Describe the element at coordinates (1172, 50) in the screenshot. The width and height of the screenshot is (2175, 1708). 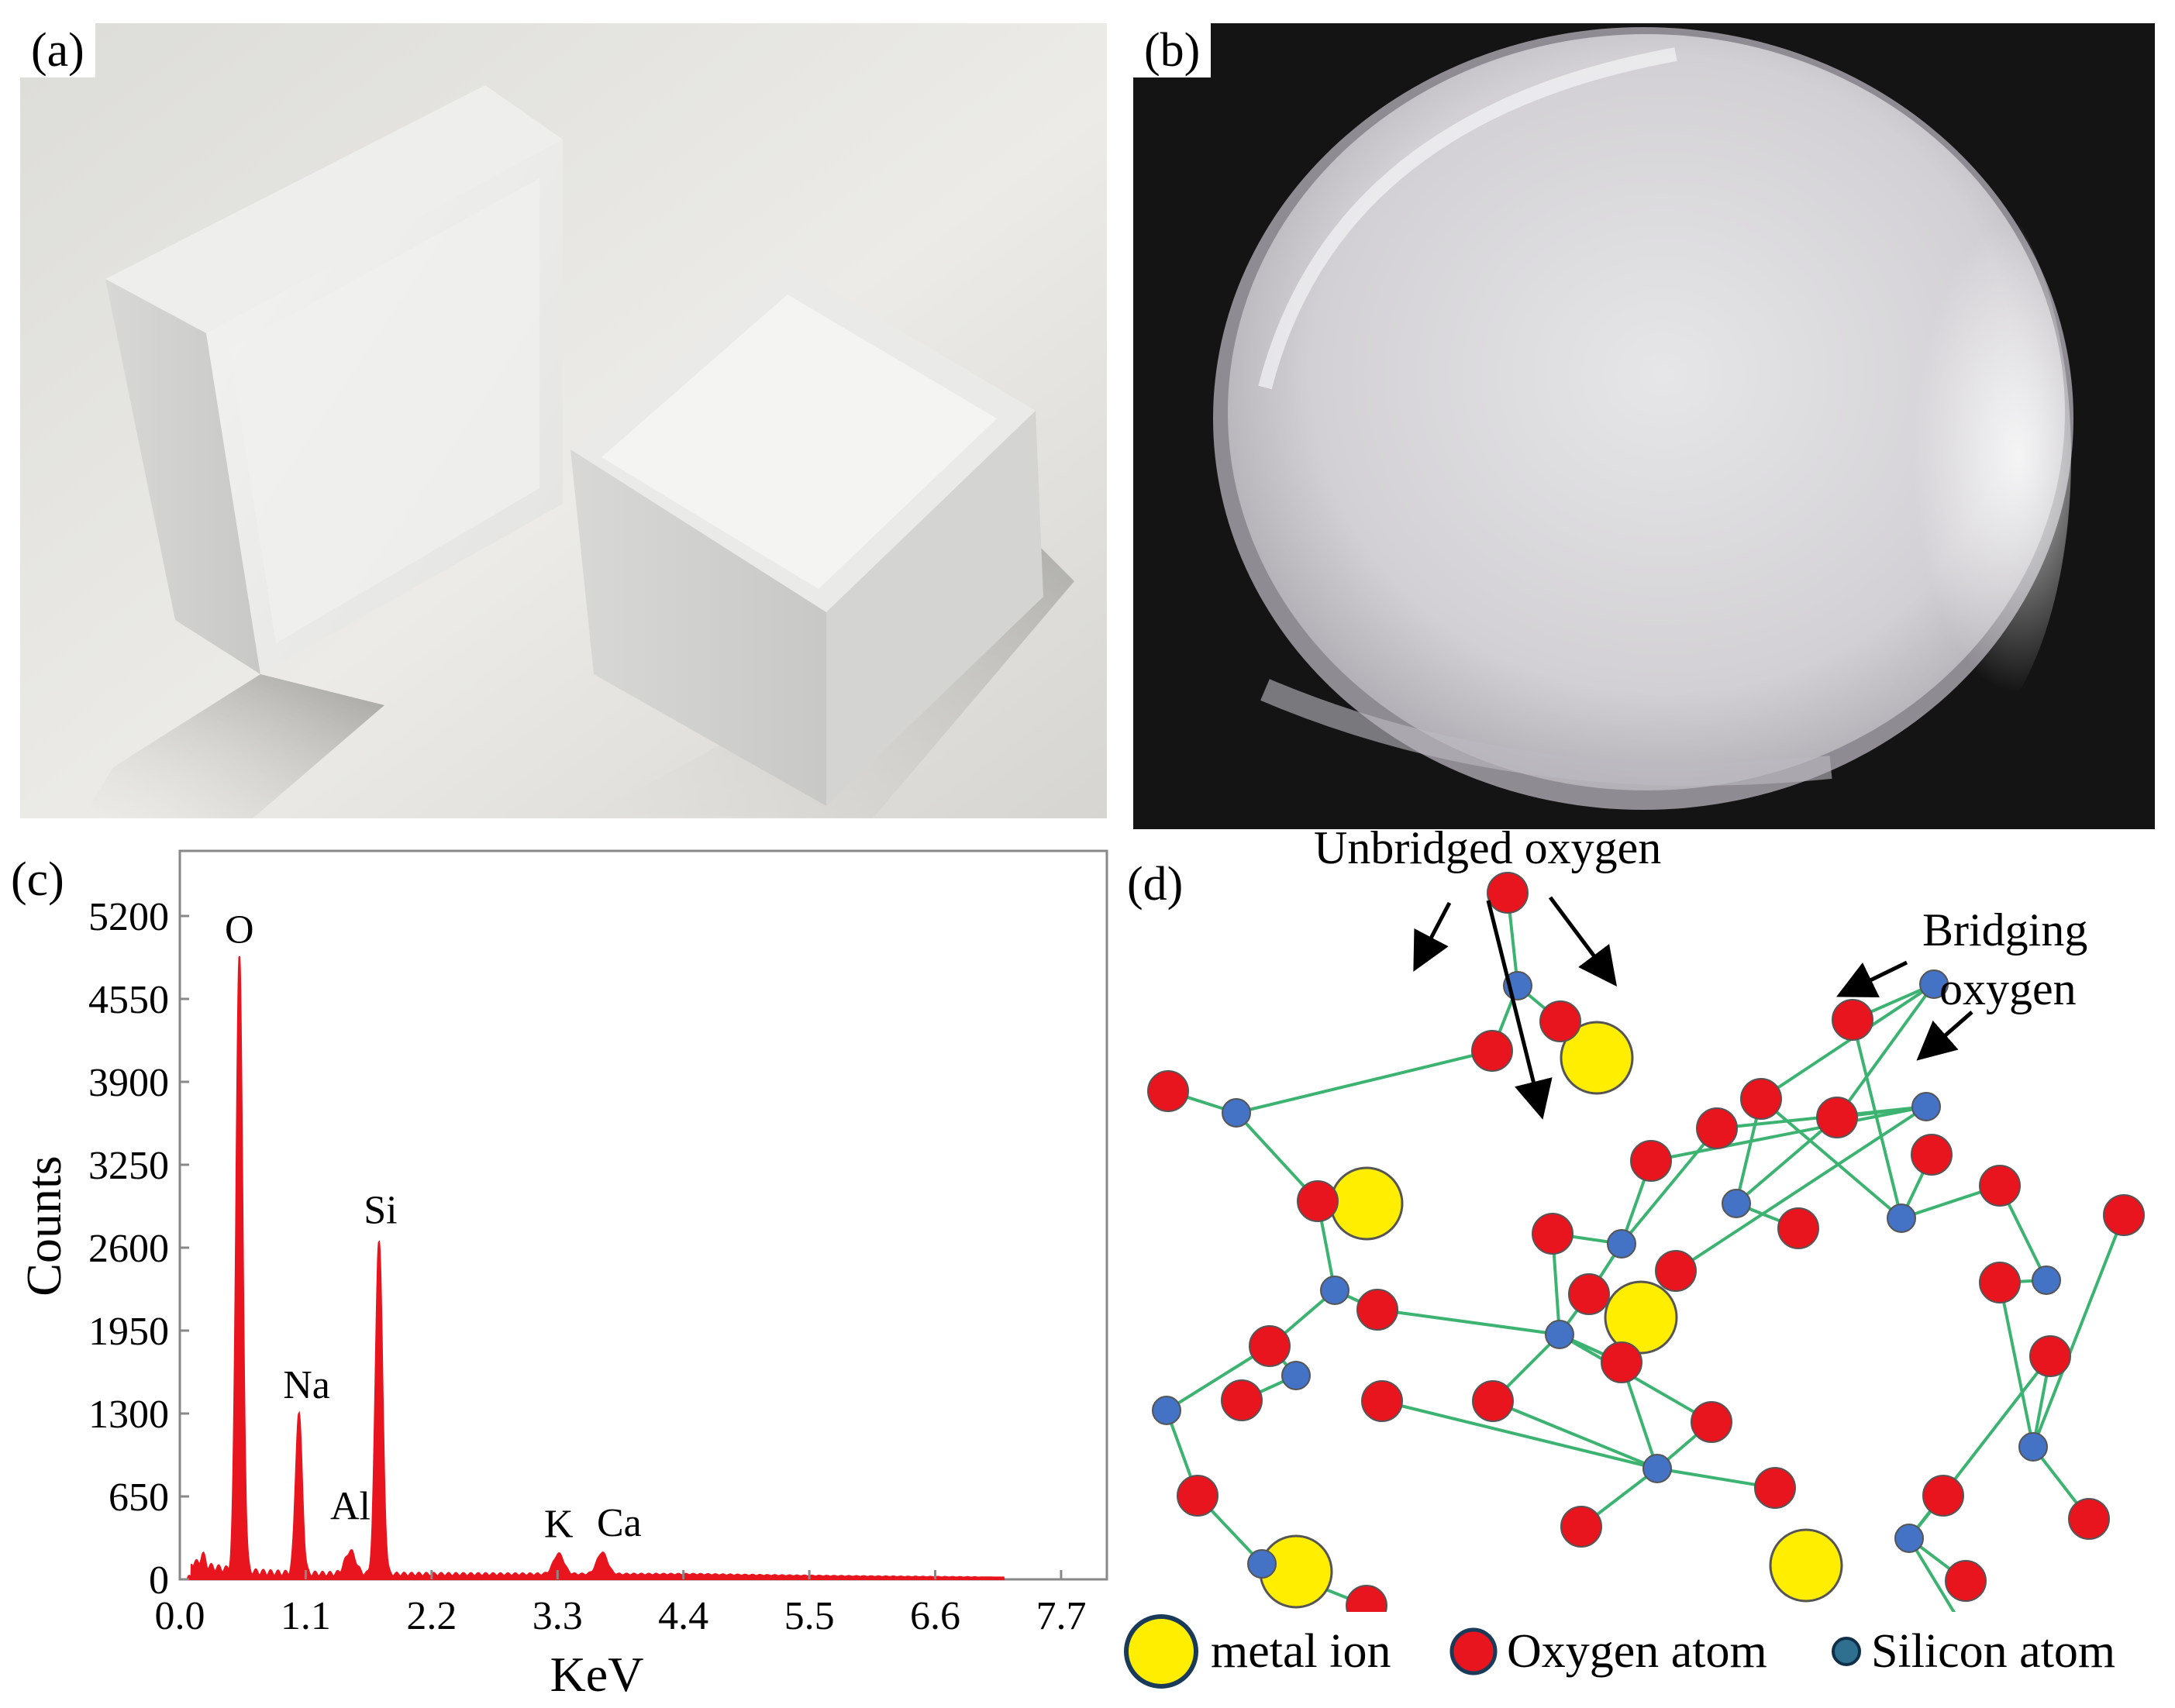
I see `panel-label-b: (b)` at that location.